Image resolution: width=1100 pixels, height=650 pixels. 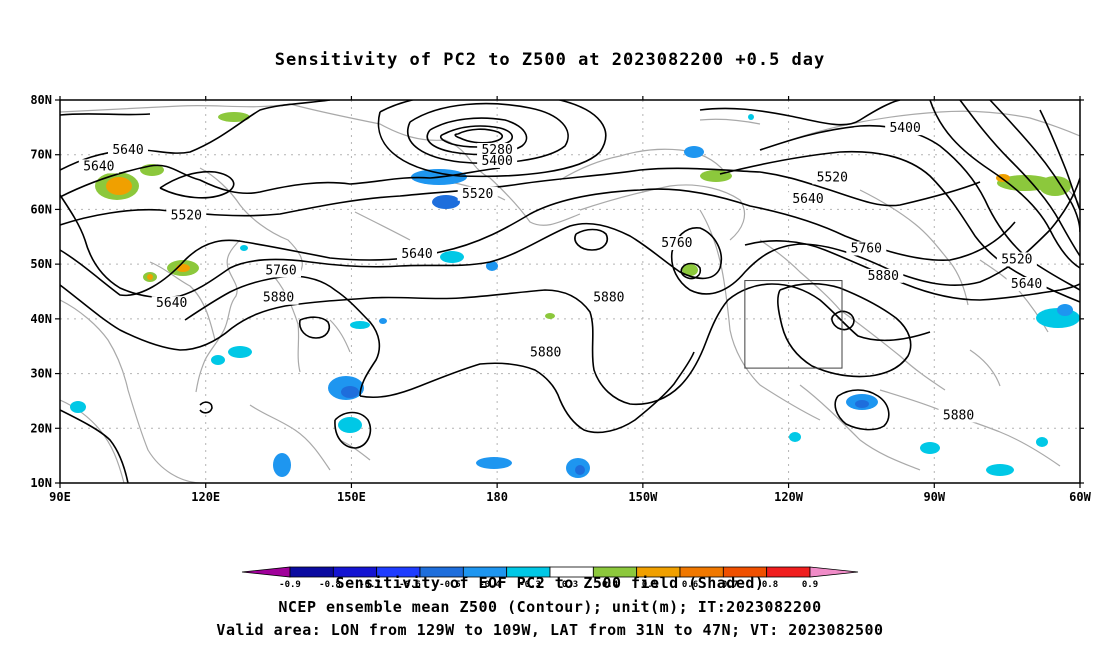 What do you see at coordinates (690, 585) in the screenshot?
I see `colorbar-tick-label: 0.6` at bounding box center [690, 585].